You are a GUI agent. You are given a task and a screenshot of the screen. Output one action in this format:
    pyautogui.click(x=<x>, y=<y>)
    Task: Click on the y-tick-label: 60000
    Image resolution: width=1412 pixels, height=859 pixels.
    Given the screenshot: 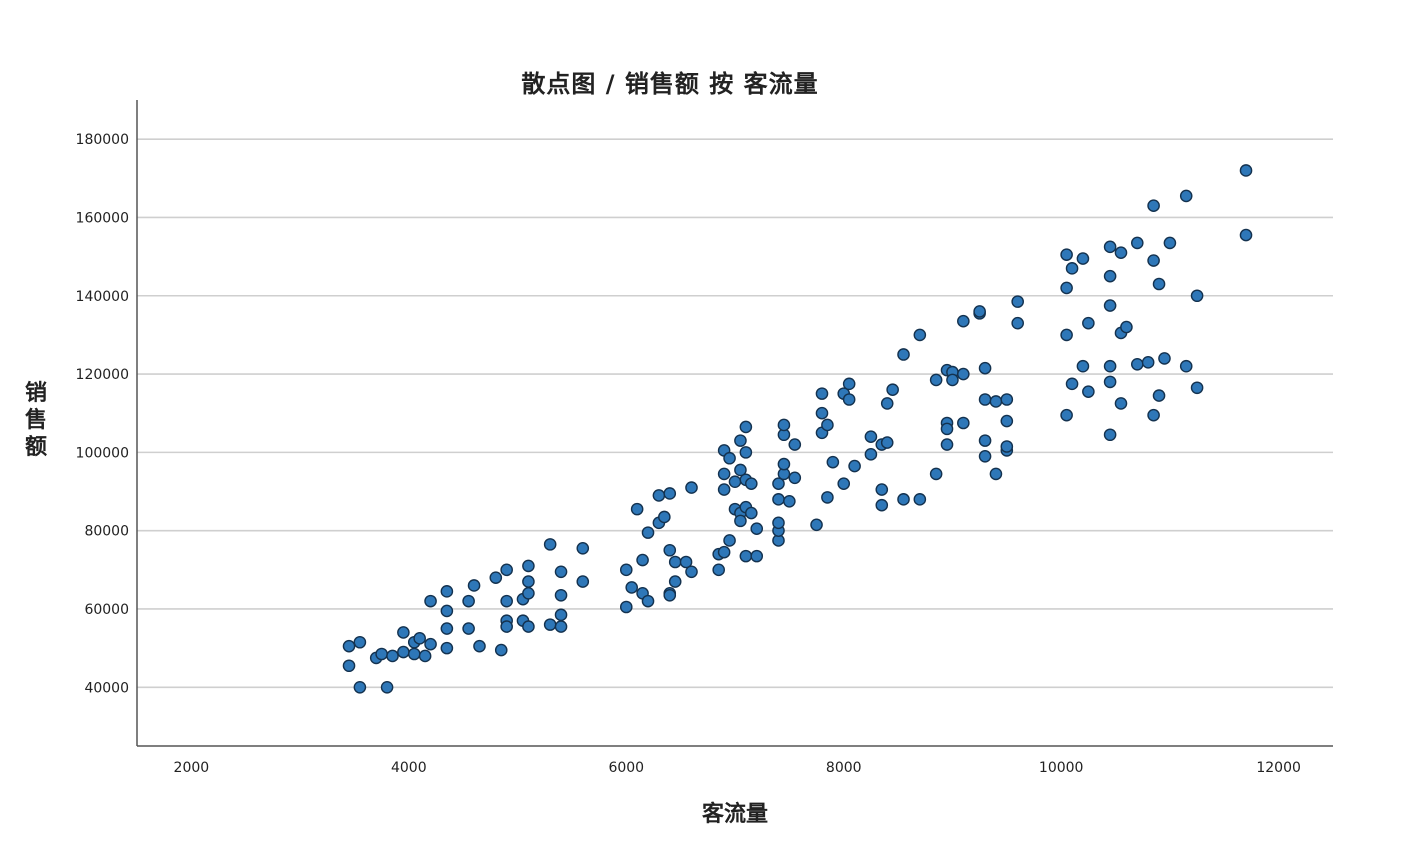 What is the action you would take?
    pyautogui.click(x=106, y=610)
    